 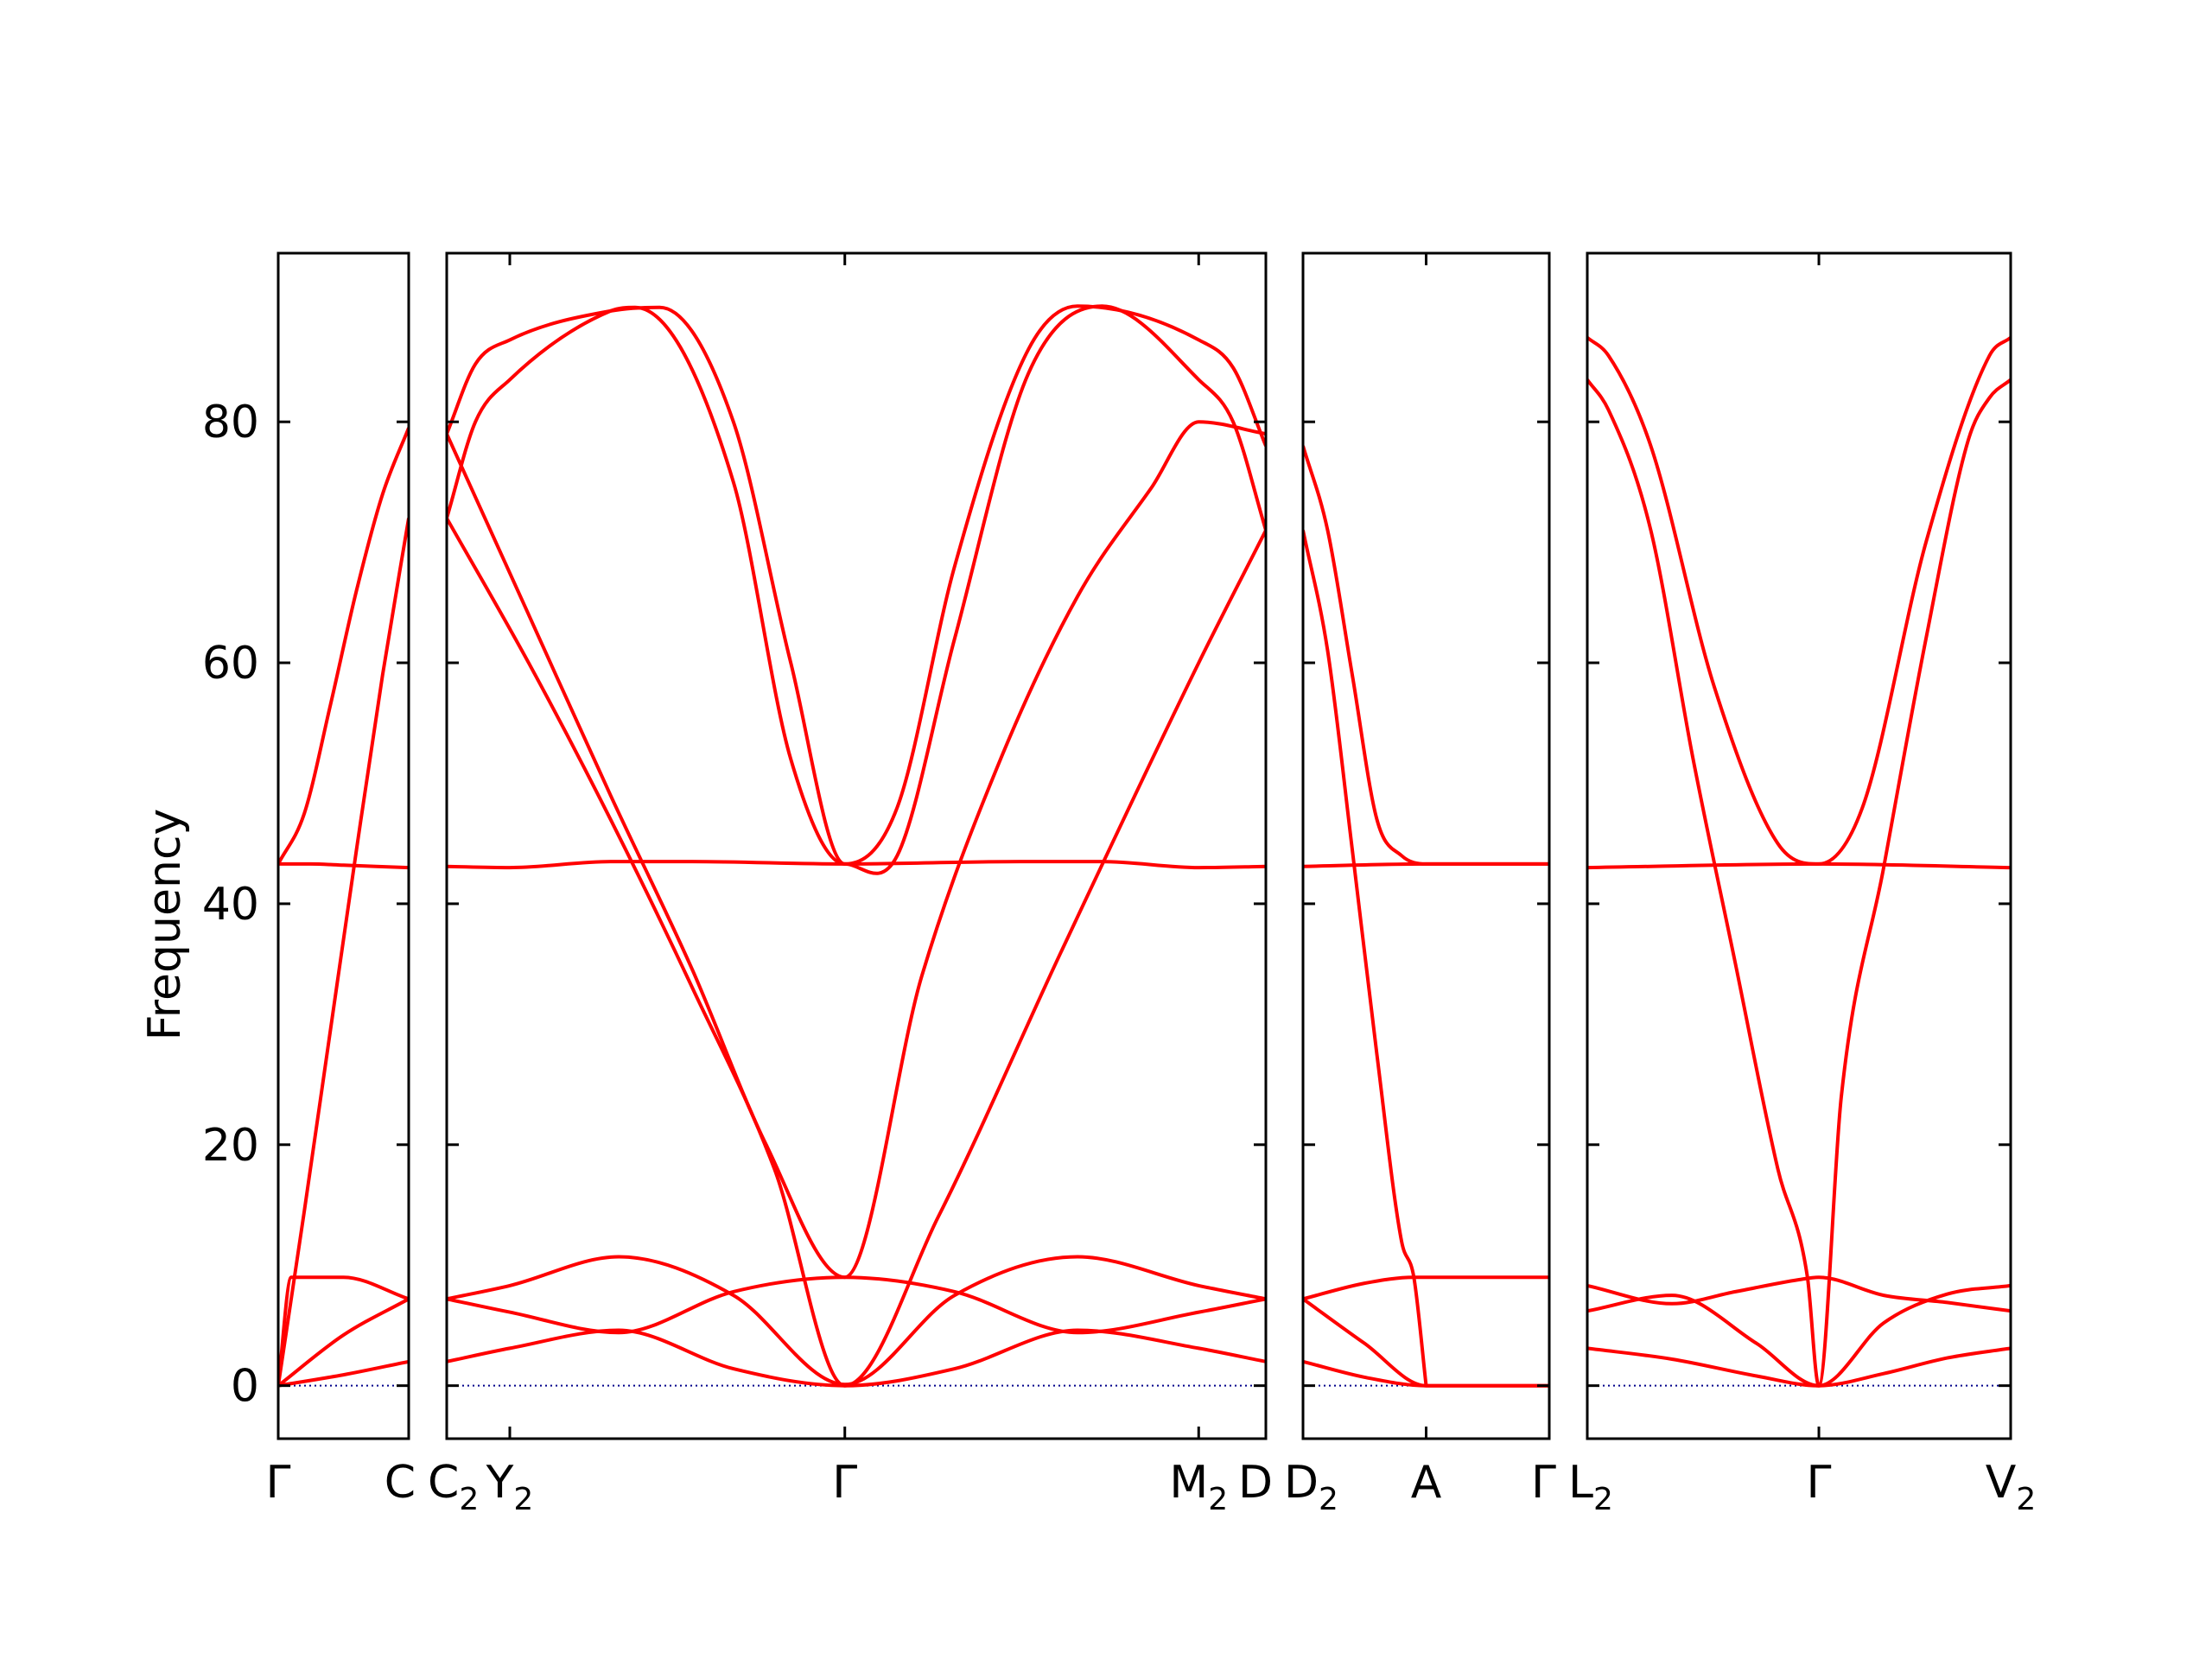 What do you see at coordinates (231, 664) in the screenshot?
I see `y-tick-label: 60` at bounding box center [231, 664].